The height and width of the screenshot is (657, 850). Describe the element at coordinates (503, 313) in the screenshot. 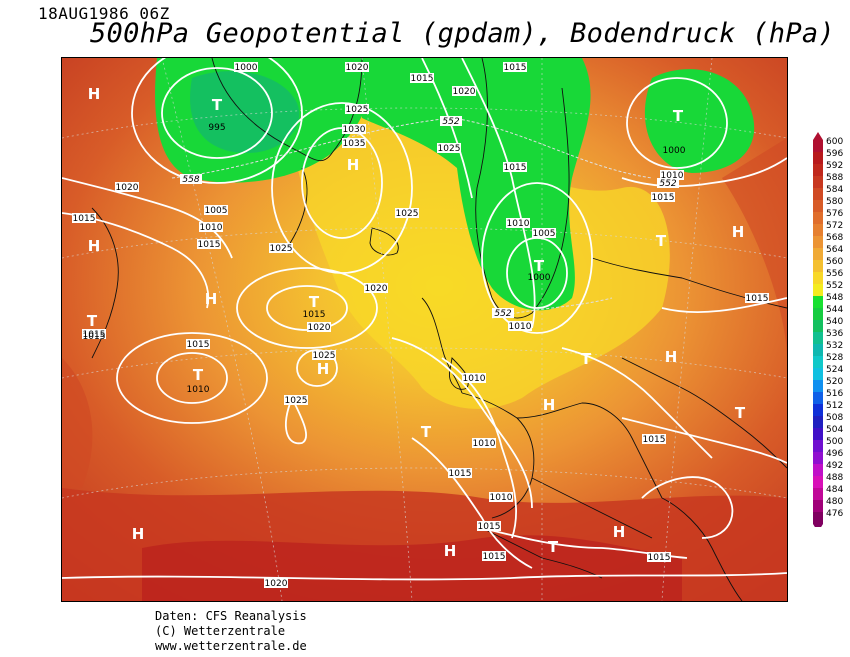

I see `geopotential-label: 552` at that location.